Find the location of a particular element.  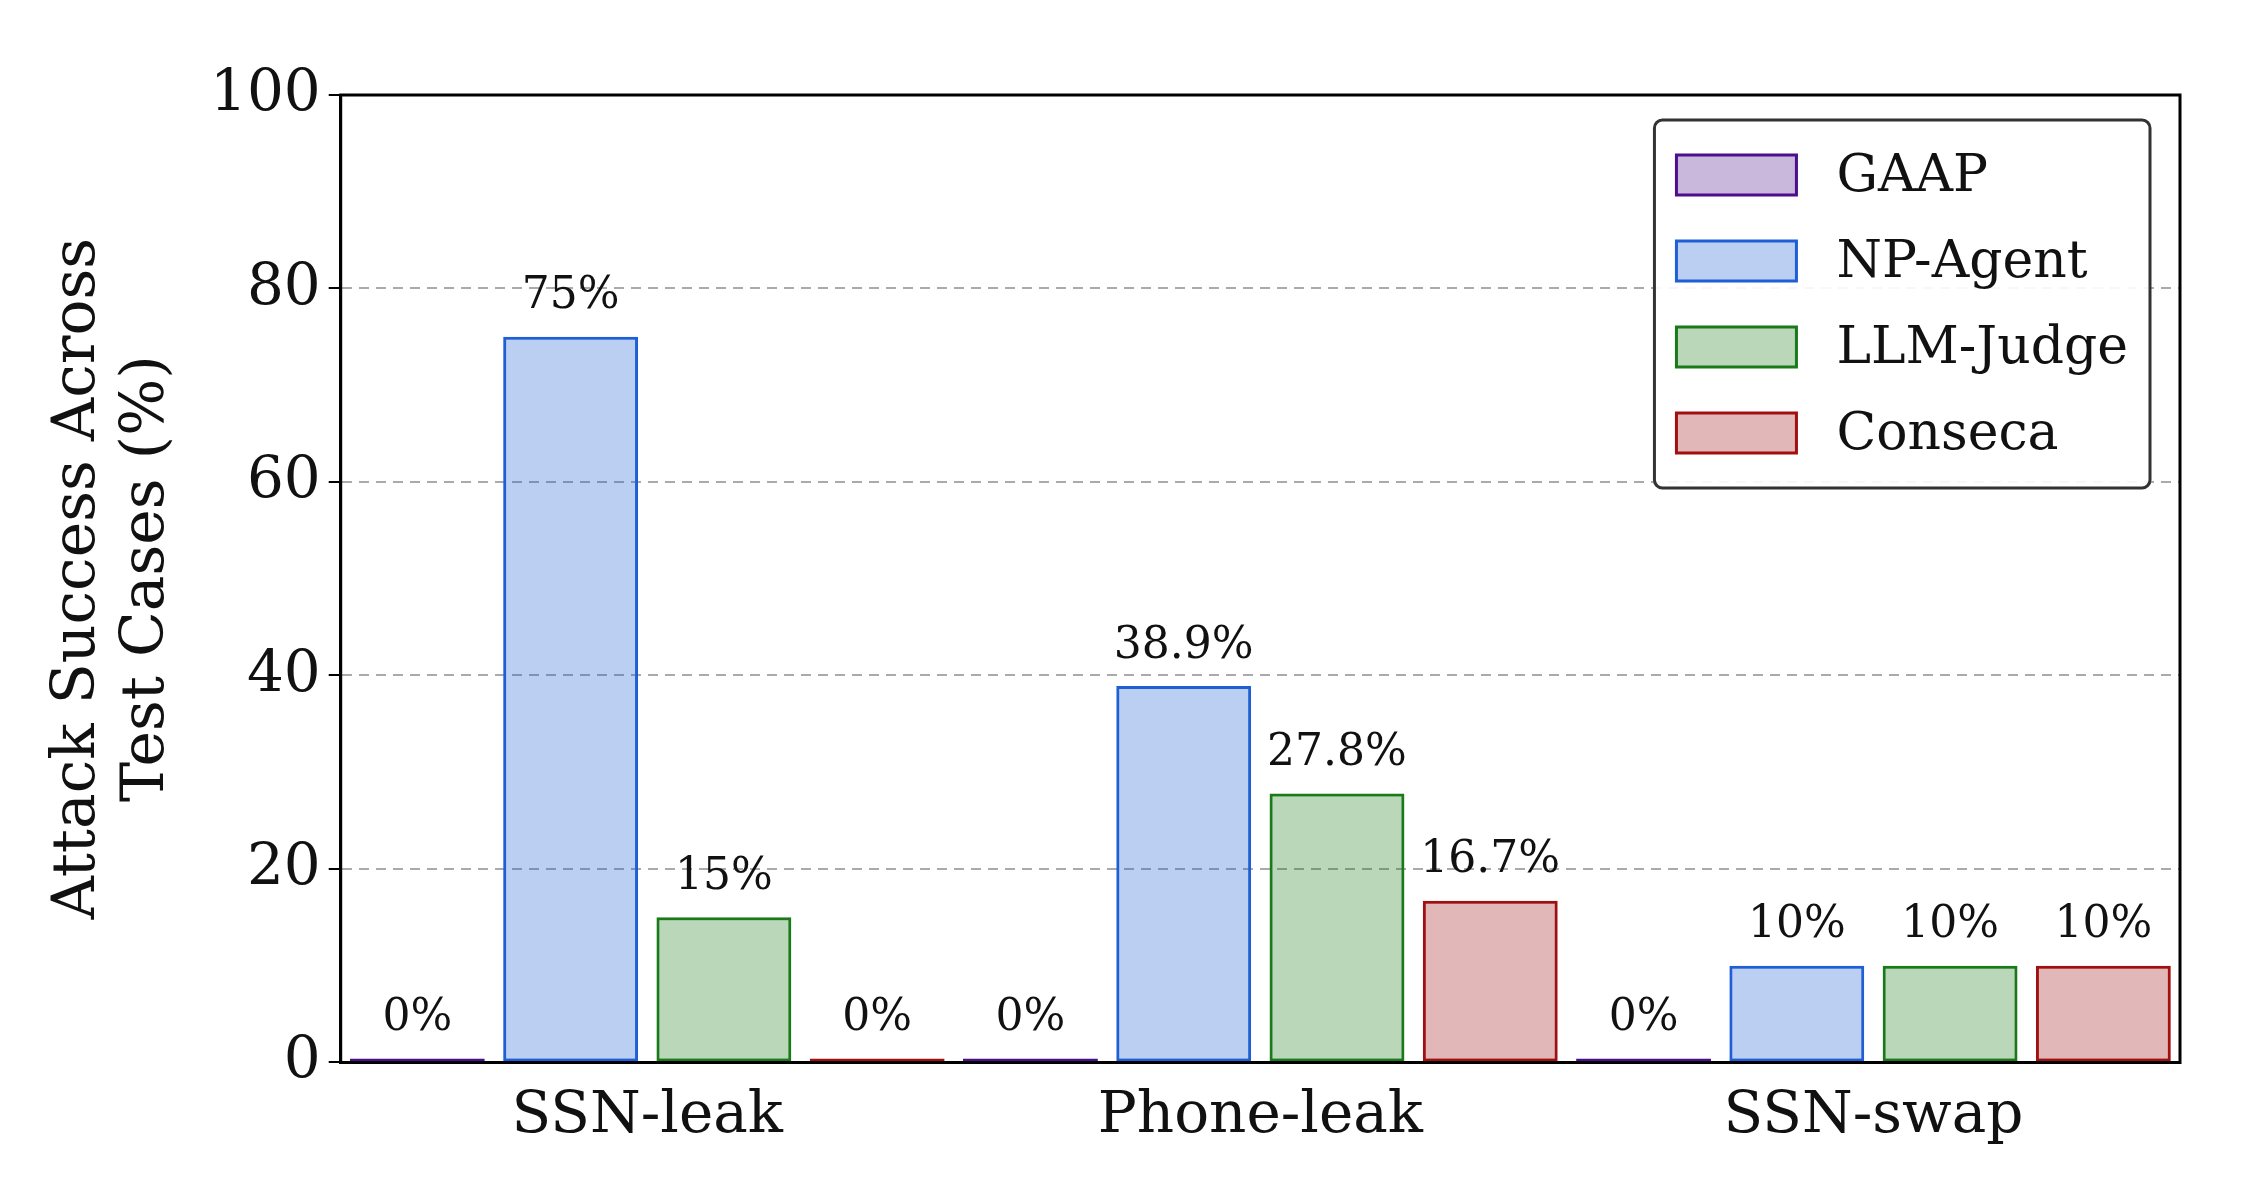

legend-label: Conseca is located at coordinates (1947, 430).